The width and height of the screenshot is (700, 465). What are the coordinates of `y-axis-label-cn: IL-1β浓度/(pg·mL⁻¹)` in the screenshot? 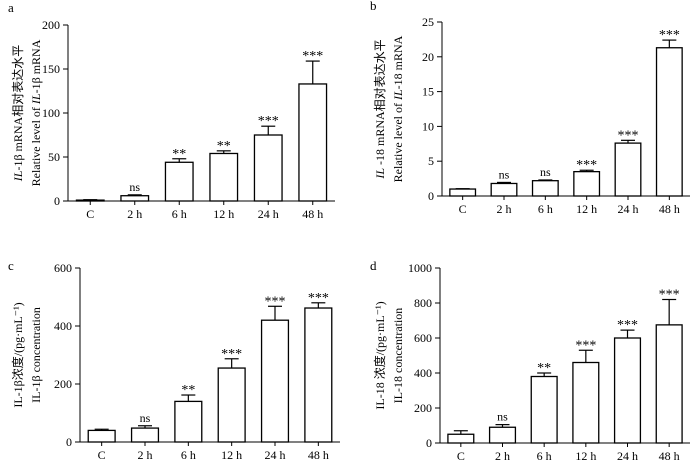 It's located at (17, 354).